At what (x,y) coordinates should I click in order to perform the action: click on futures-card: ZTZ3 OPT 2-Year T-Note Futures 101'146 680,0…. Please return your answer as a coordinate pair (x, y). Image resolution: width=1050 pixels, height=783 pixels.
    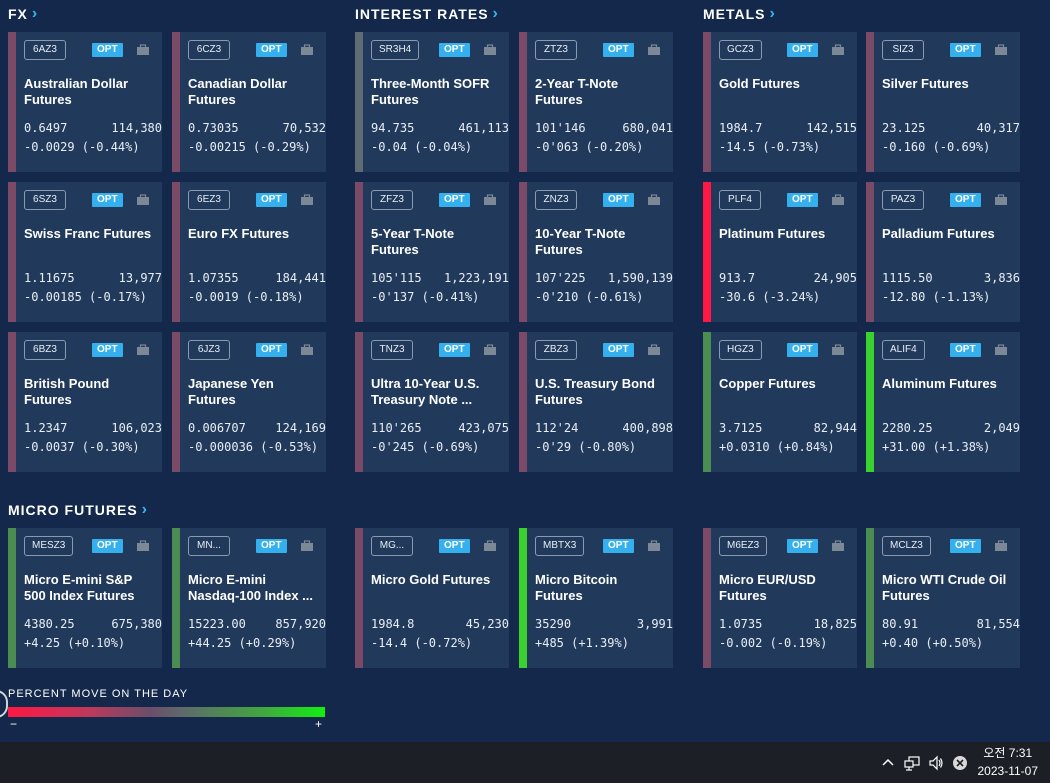
    Looking at the image, I should click on (596, 102).